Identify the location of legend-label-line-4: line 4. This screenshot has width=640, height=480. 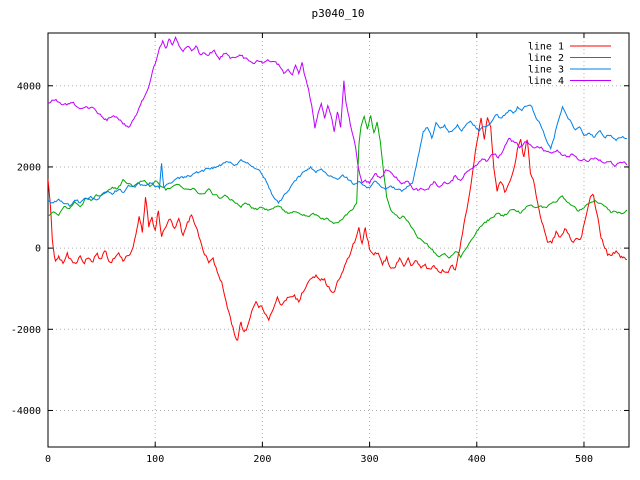
(546, 81).